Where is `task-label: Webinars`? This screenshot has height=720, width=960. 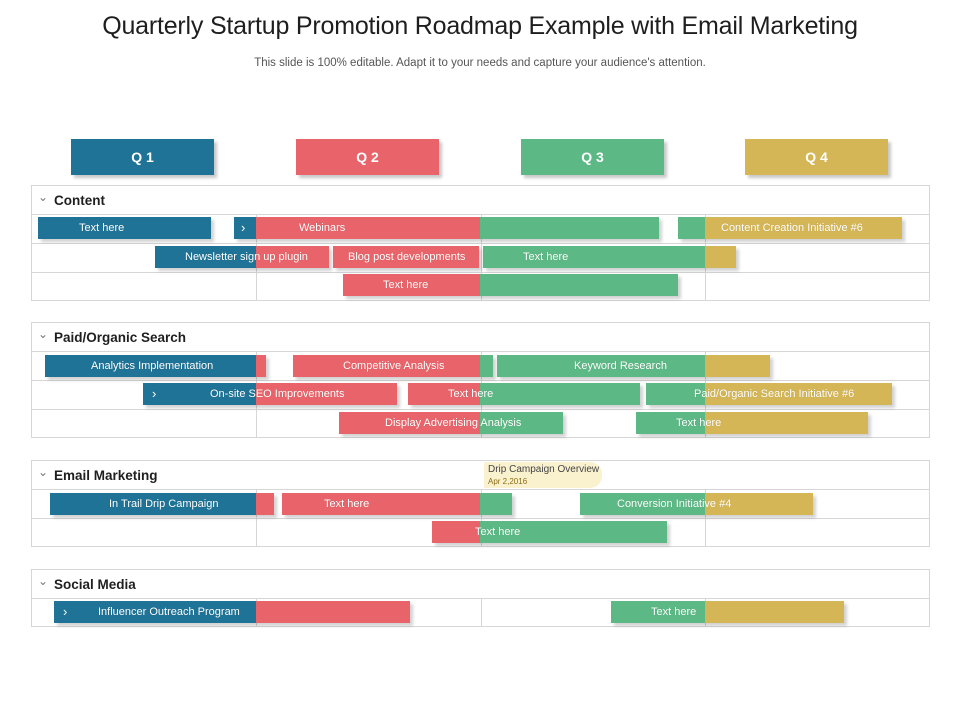 task-label: Webinars is located at coordinates (322, 228).